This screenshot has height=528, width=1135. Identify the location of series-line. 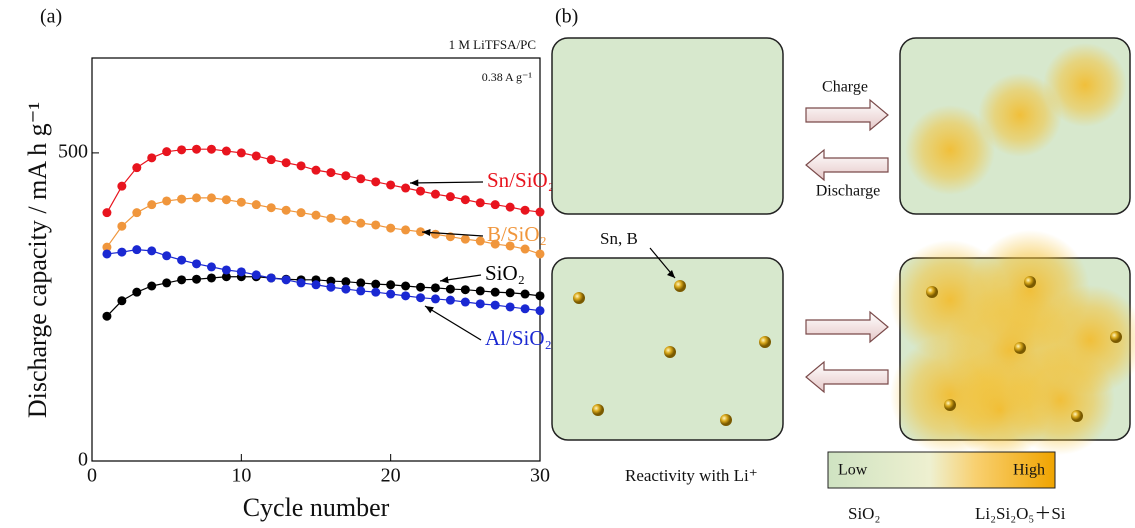
(323, 226).